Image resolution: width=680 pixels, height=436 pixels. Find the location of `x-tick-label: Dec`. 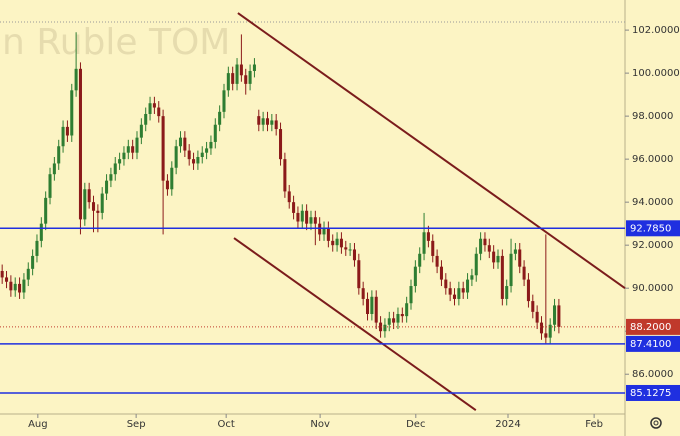

x-tick-label: Dec is located at coordinates (415, 424).